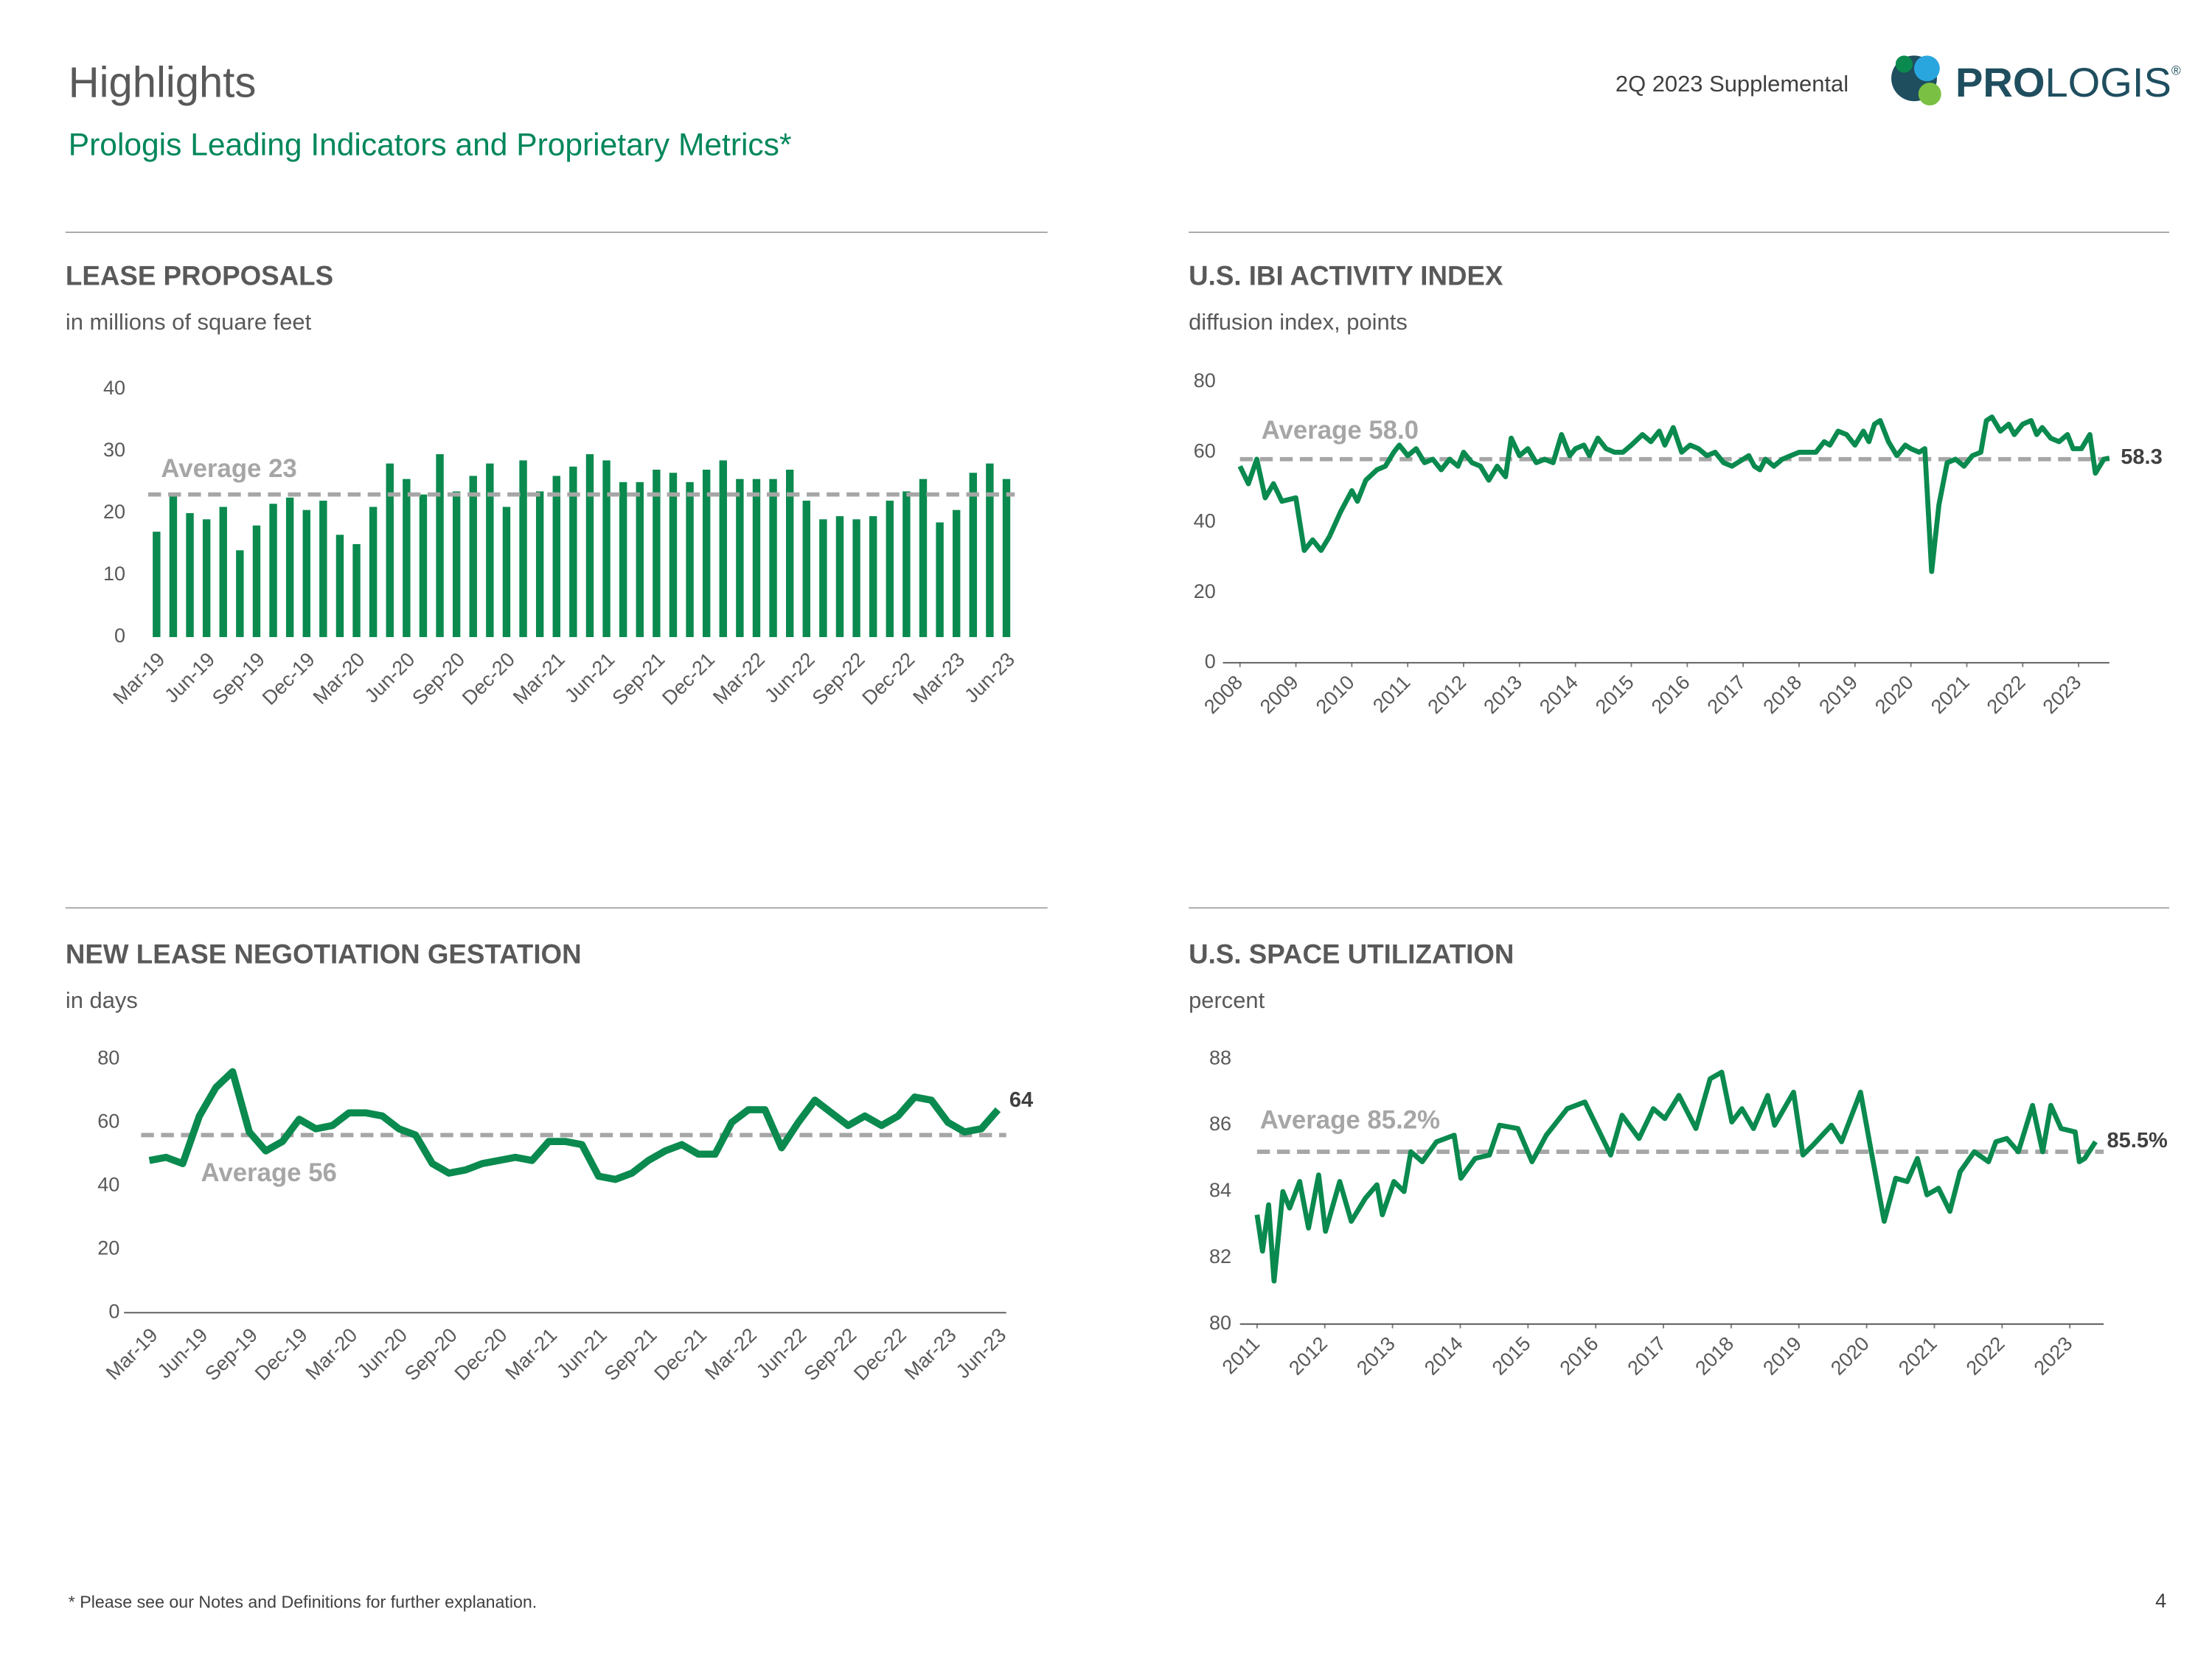  I want to click on y-tick-label: 86, so click(1220, 1124).